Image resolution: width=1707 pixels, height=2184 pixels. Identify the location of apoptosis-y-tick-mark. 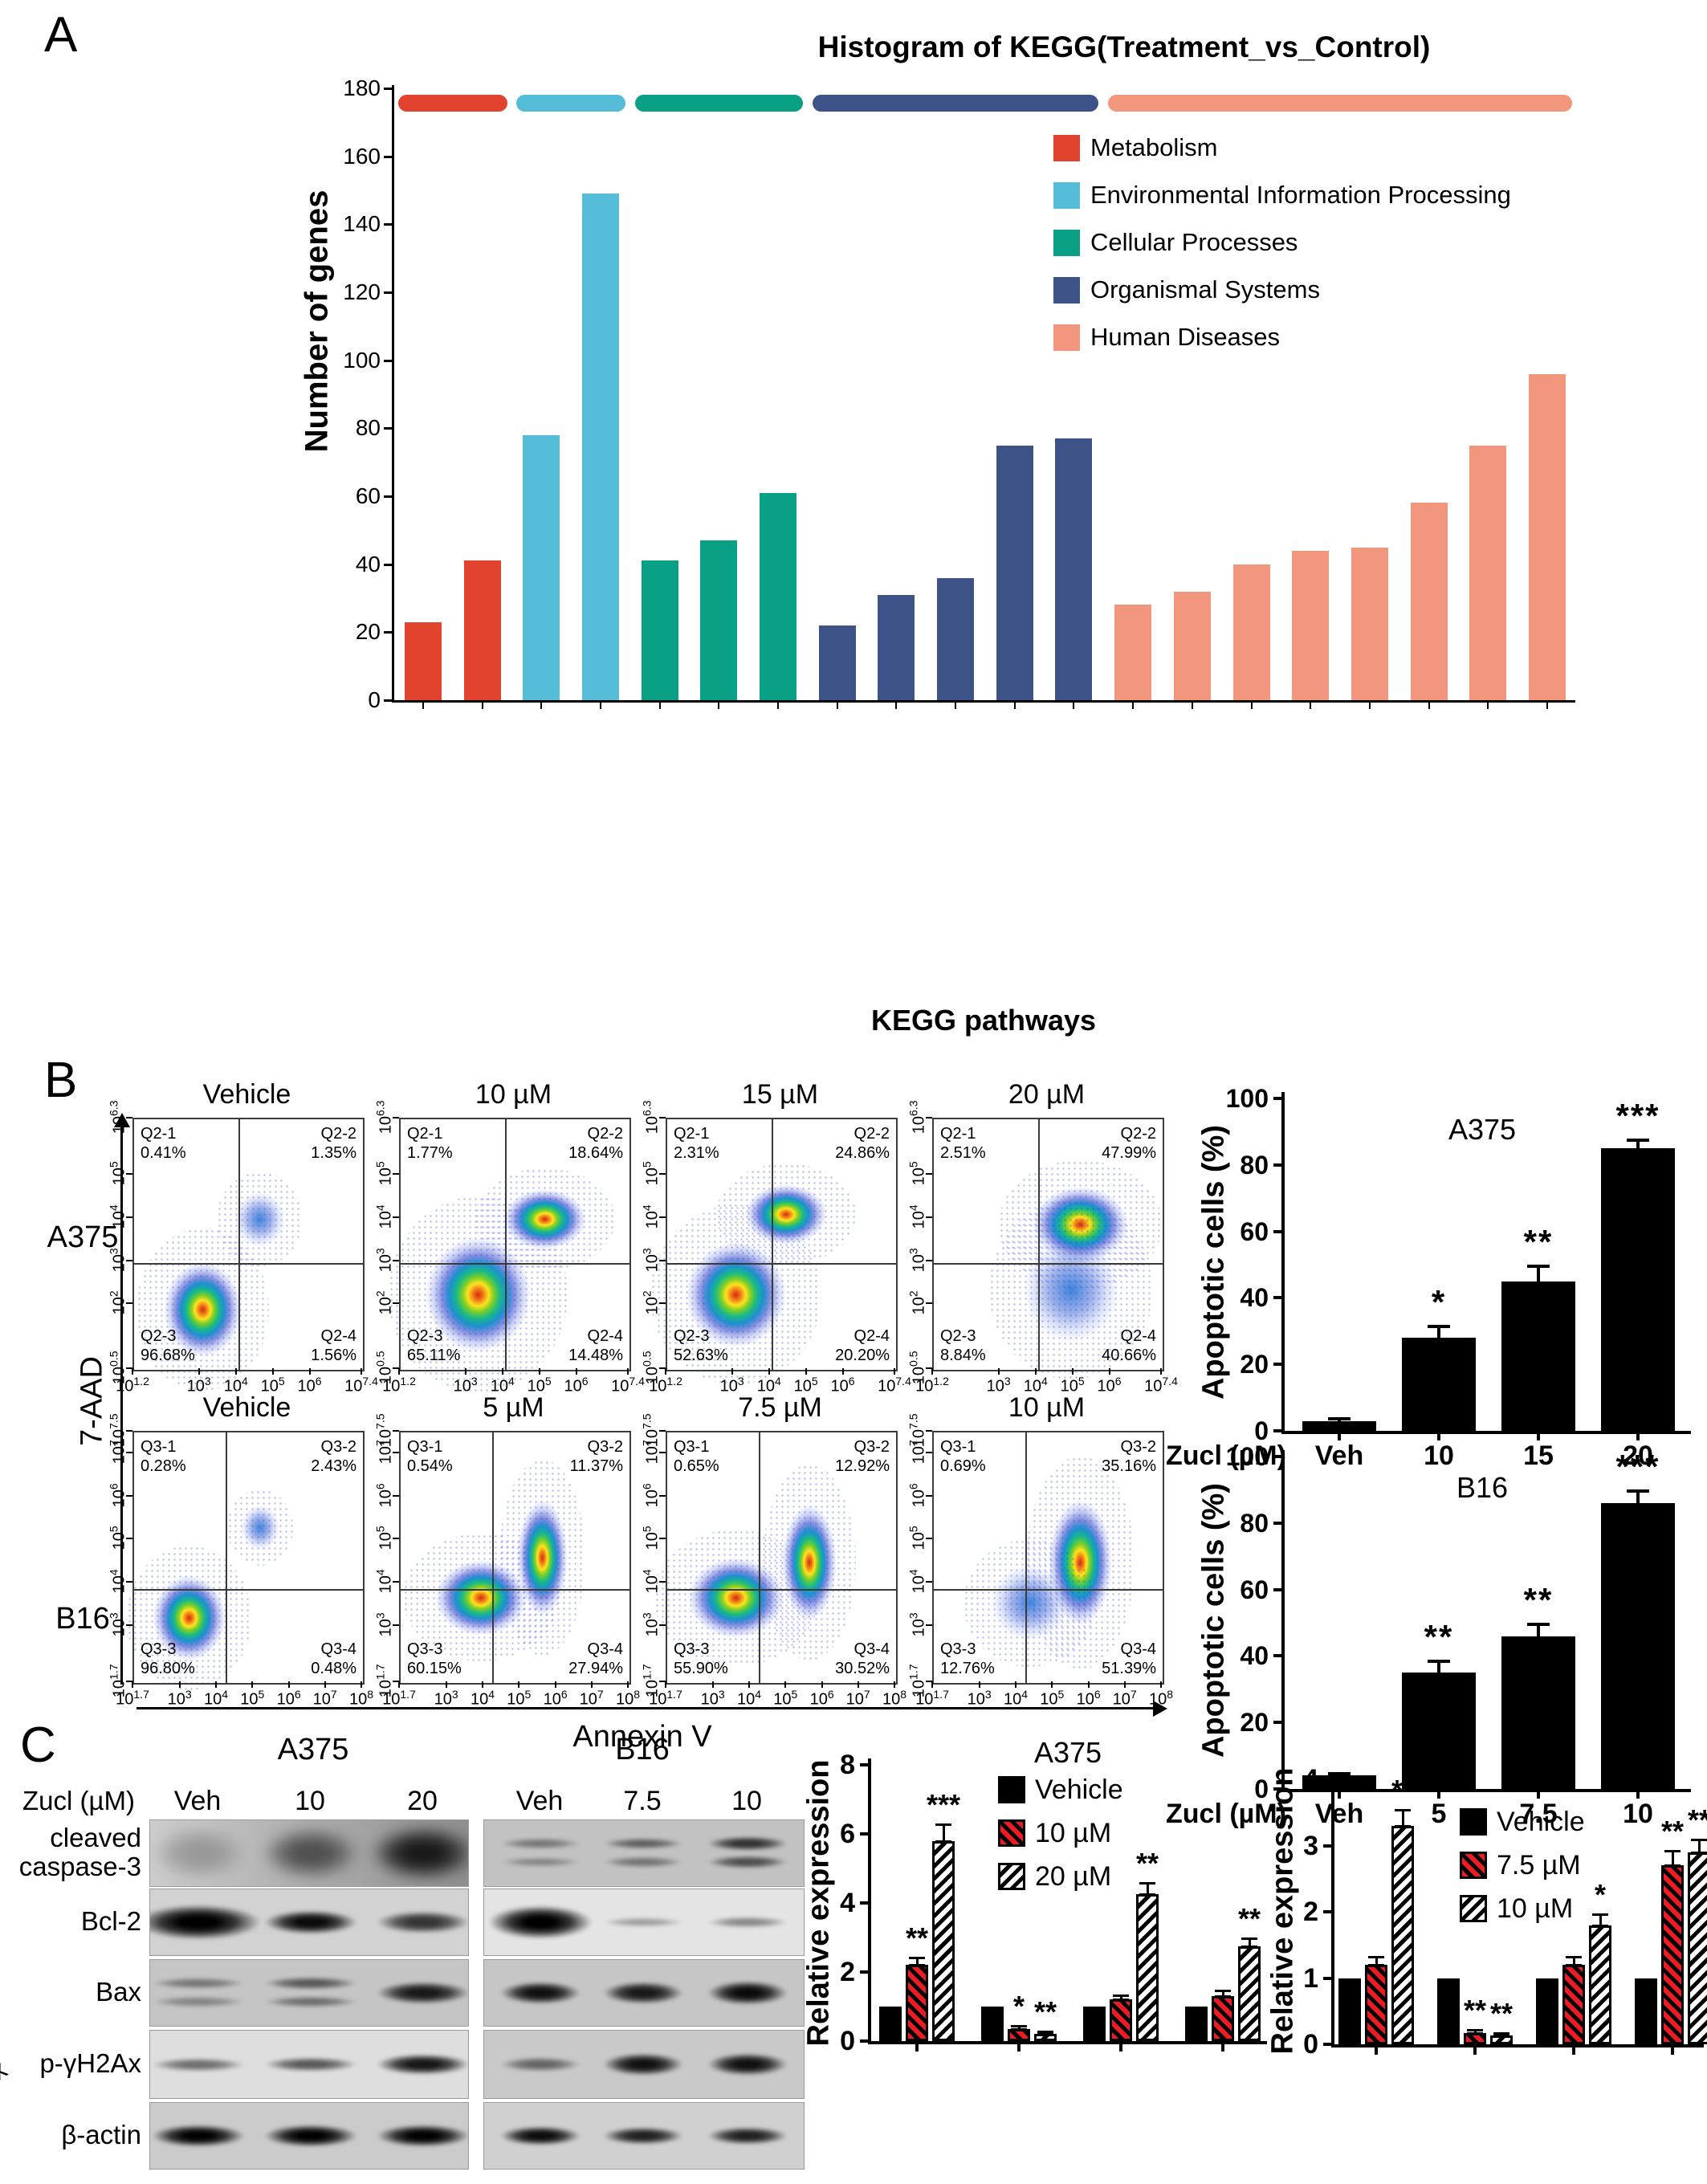
(1277, 1298).